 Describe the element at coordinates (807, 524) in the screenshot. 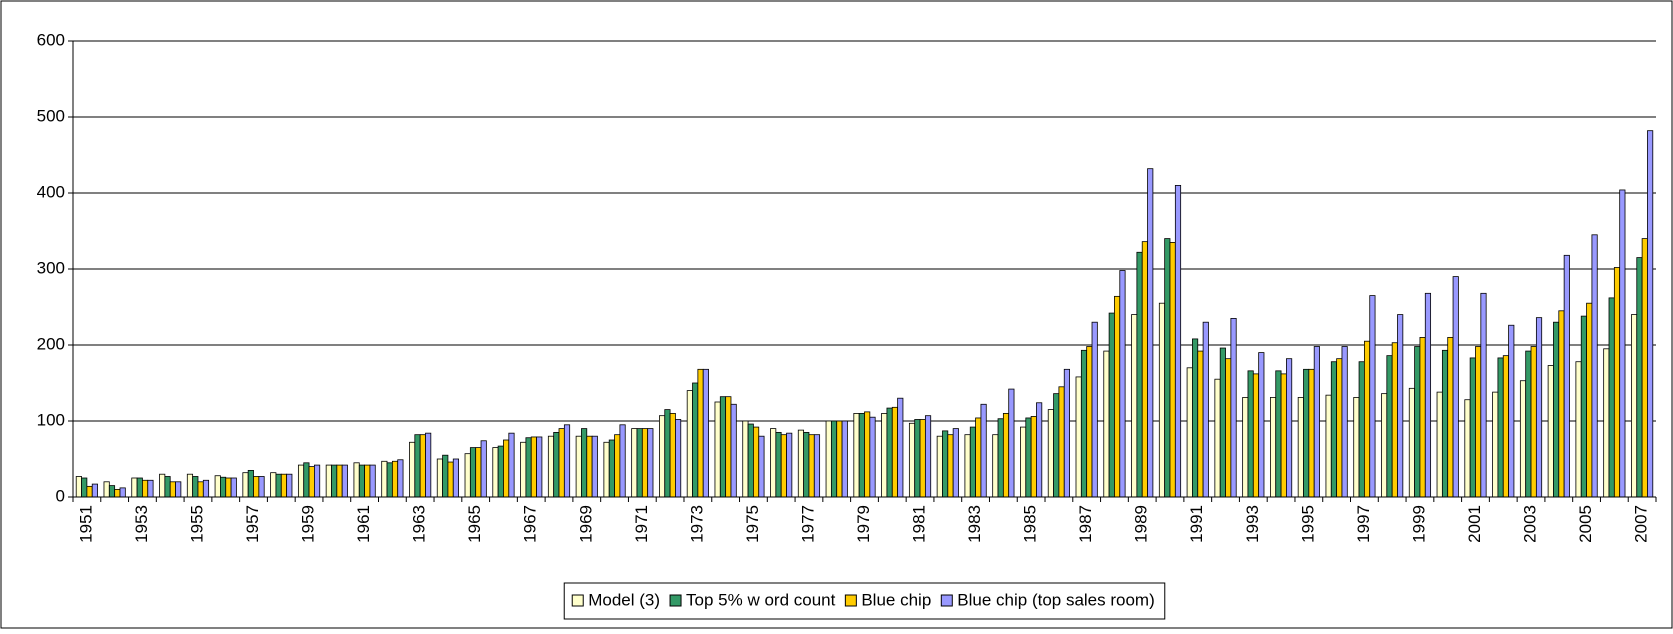

I see `x-tick-label: 1977` at that location.